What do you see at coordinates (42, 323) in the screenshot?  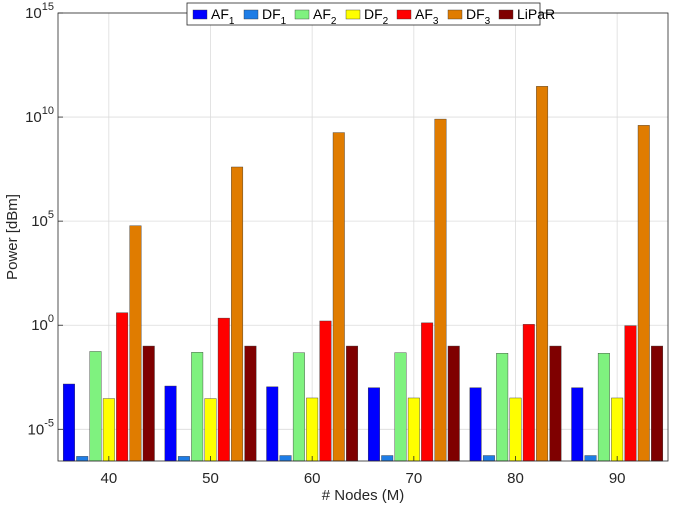 I see `y-tick-label: 10⁰` at bounding box center [42, 323].